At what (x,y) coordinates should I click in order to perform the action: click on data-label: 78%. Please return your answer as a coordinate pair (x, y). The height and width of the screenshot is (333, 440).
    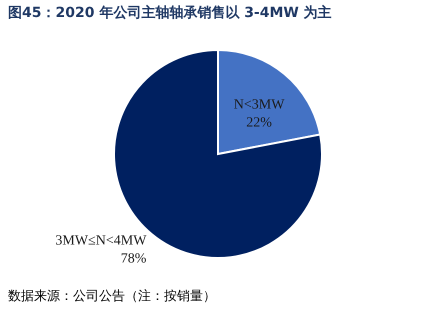
    Looking at the image, I should click on (133, 259).